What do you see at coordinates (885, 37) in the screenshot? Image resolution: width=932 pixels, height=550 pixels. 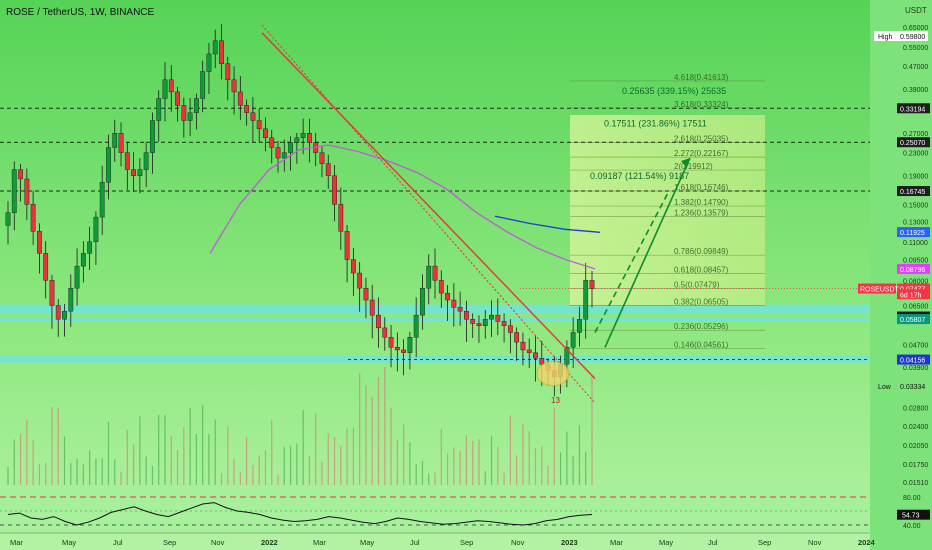 I see `high-label: High` at bounding box center [885, 37].